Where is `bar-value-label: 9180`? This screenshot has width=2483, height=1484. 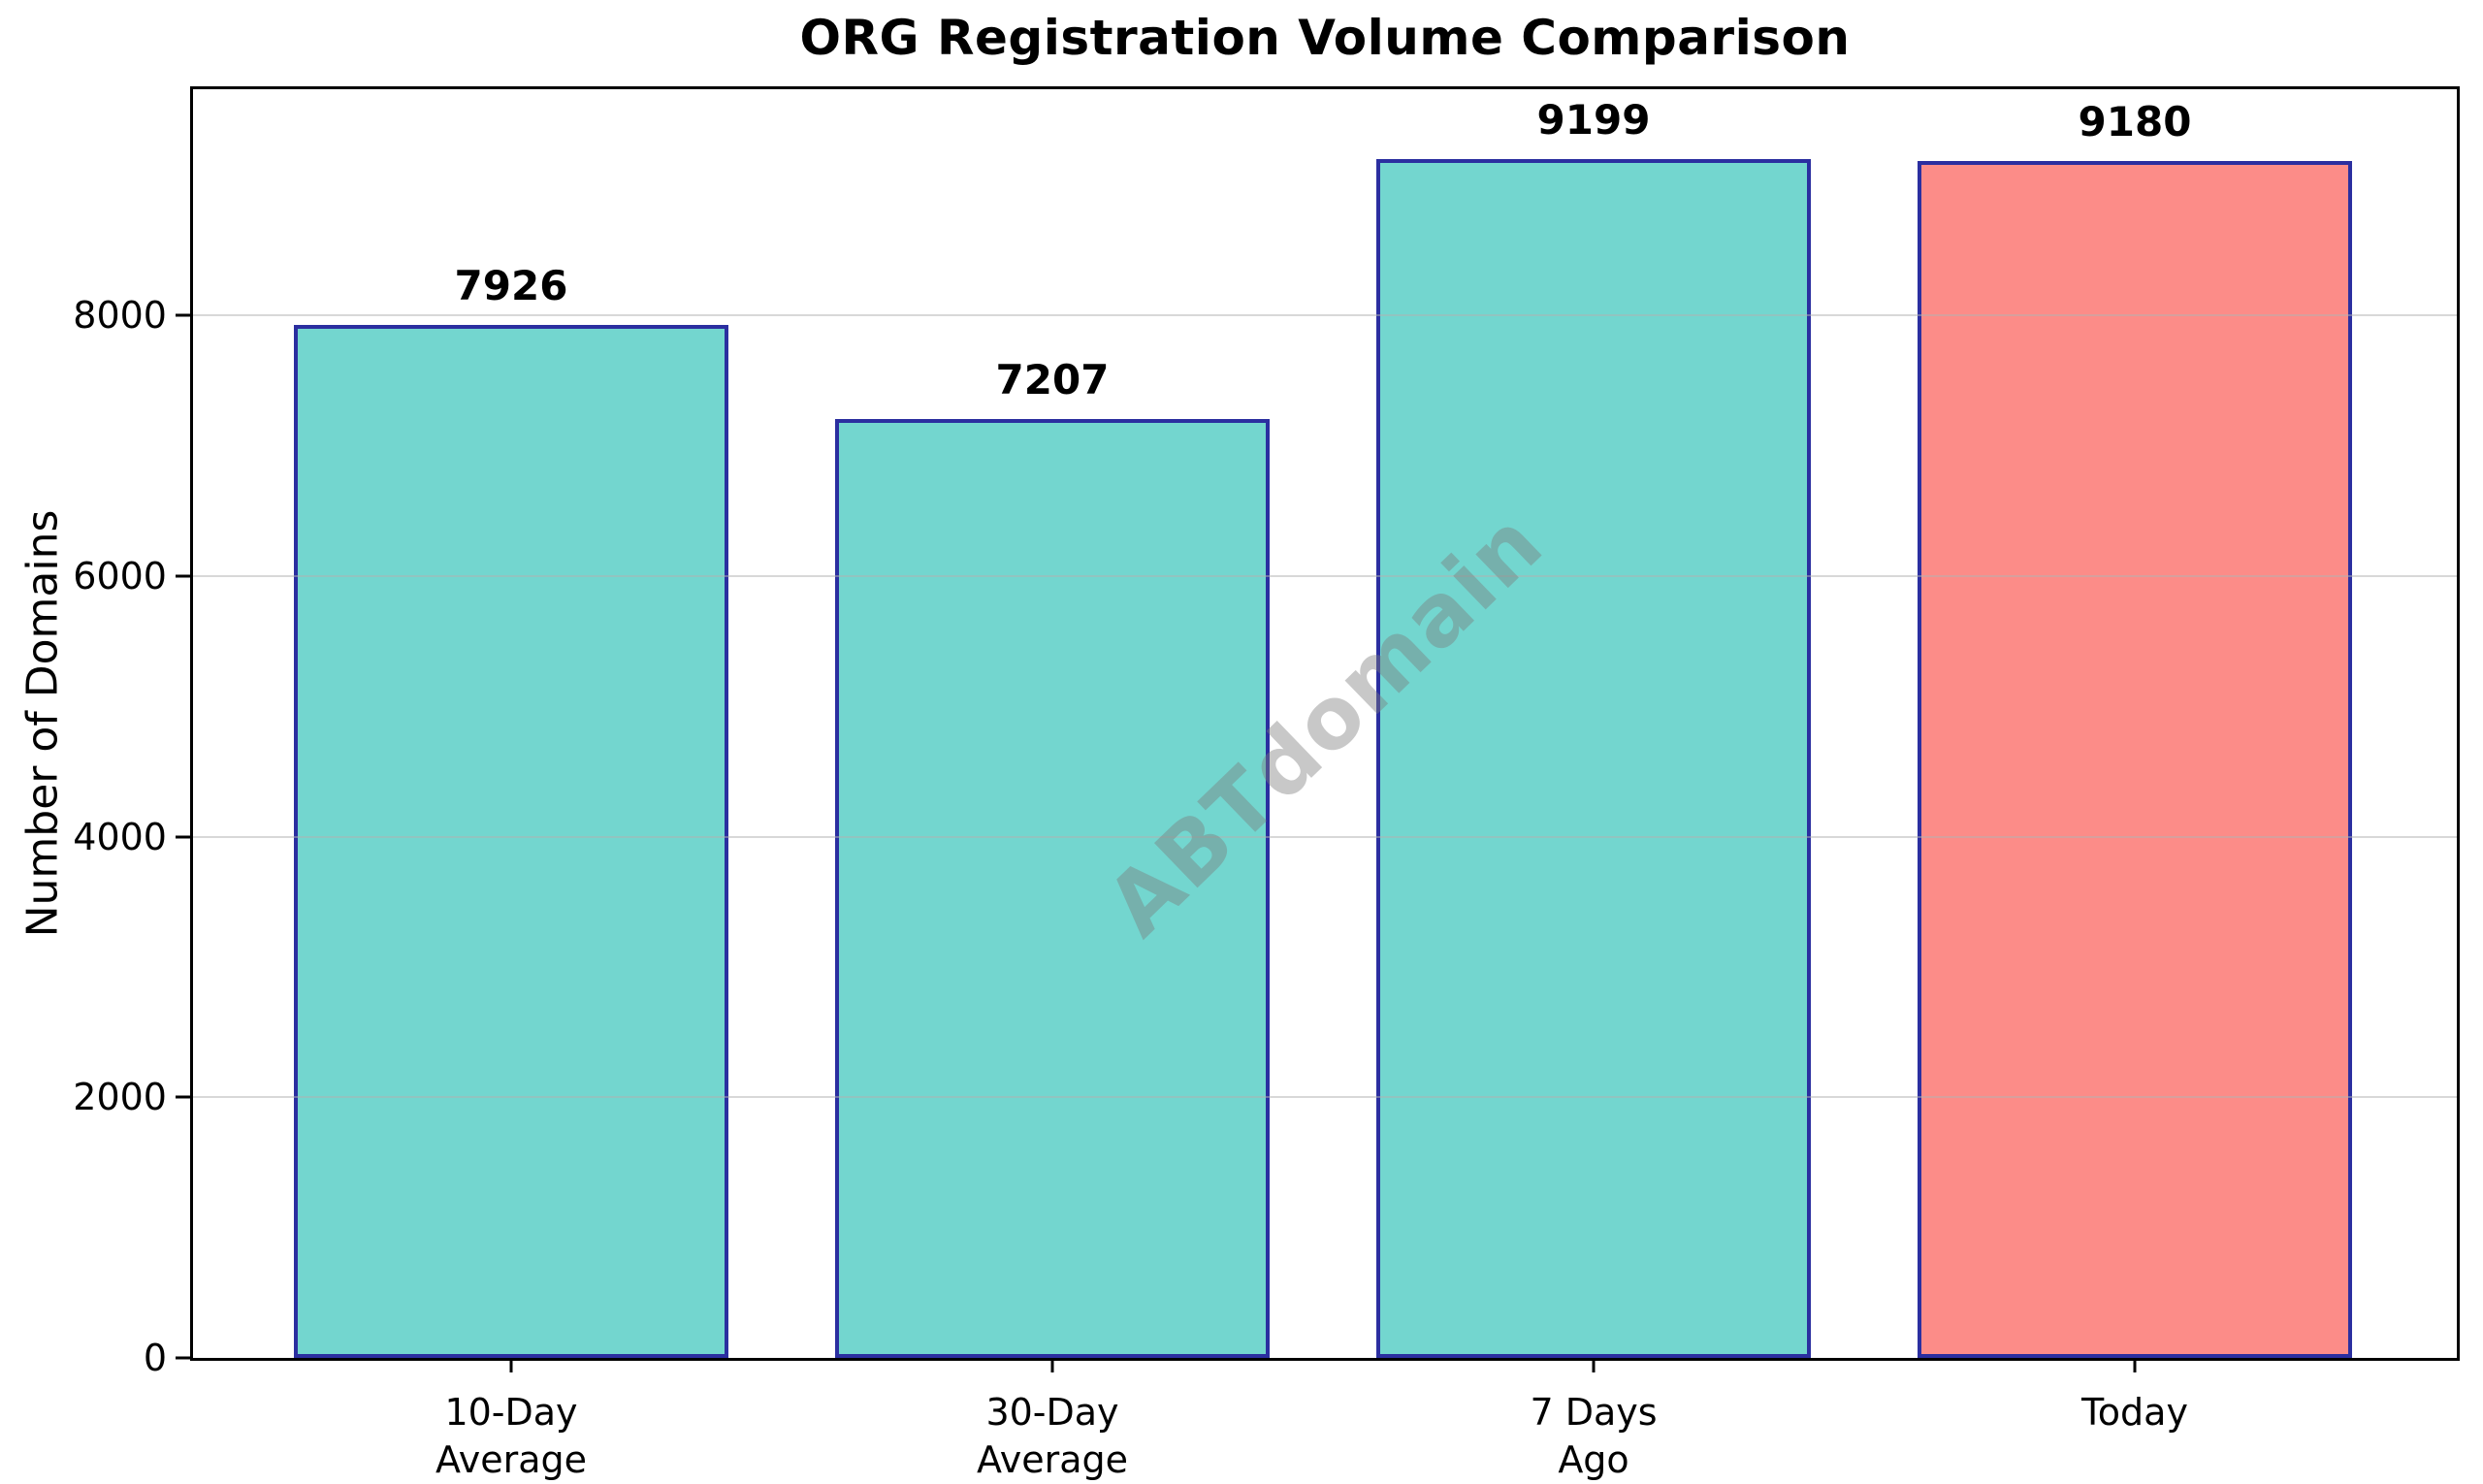
bar-value-label: 9180 is located at coordinates (2135, 122).